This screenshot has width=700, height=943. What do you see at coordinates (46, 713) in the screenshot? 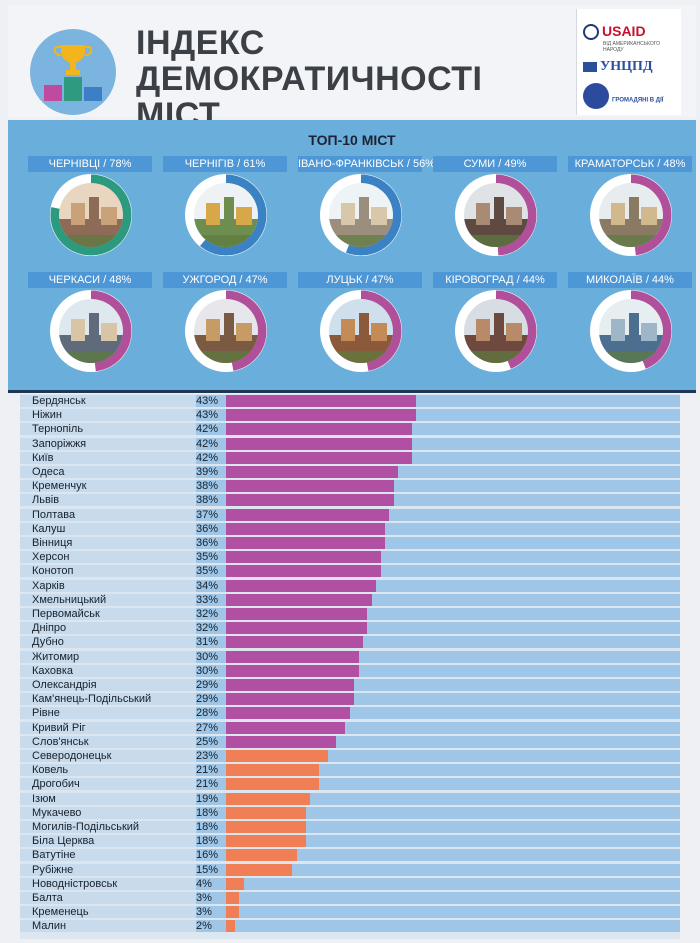
I see `city-name: Рівне` at bounding box center [46, 713].